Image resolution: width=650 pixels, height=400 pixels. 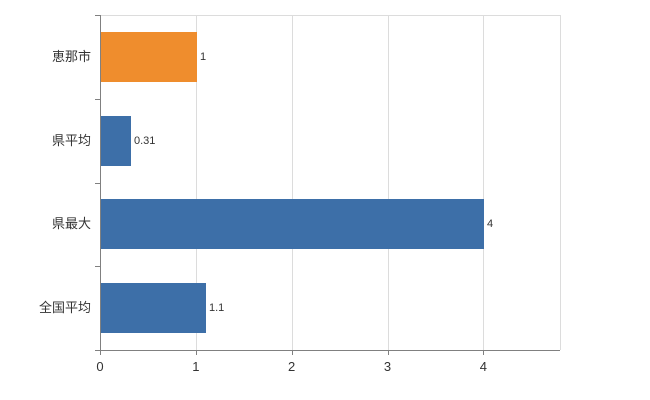 What do you see at coordinates (292, 366) in the screenshot?
I see `x-tick-label: 2` at bounding box center [292, 366].